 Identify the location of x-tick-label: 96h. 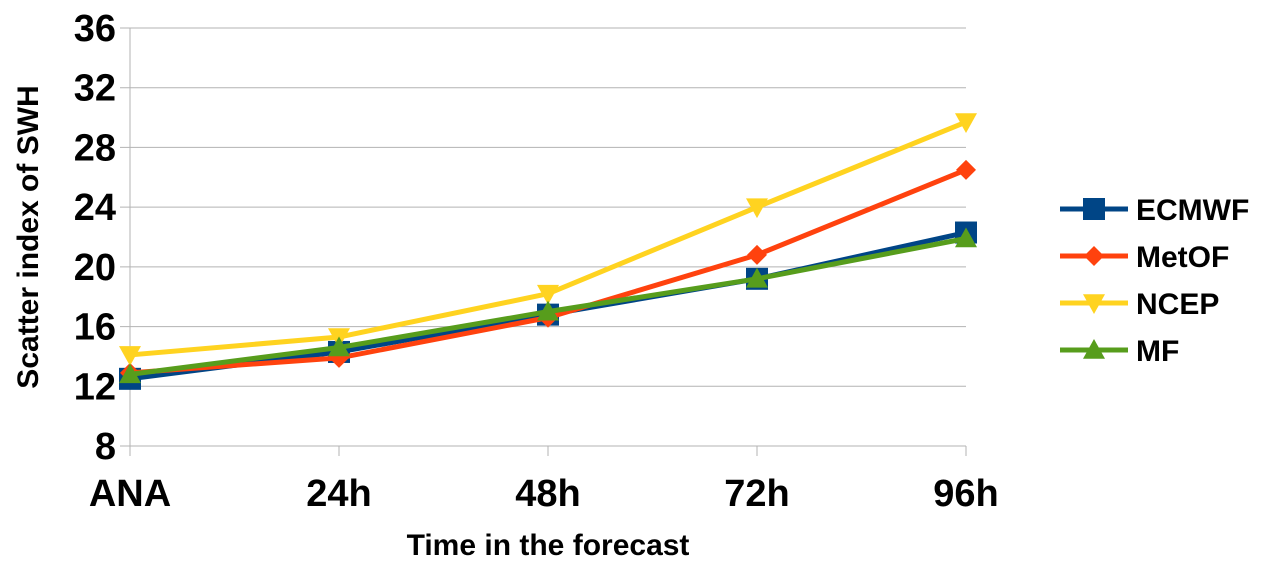
(965, 494).